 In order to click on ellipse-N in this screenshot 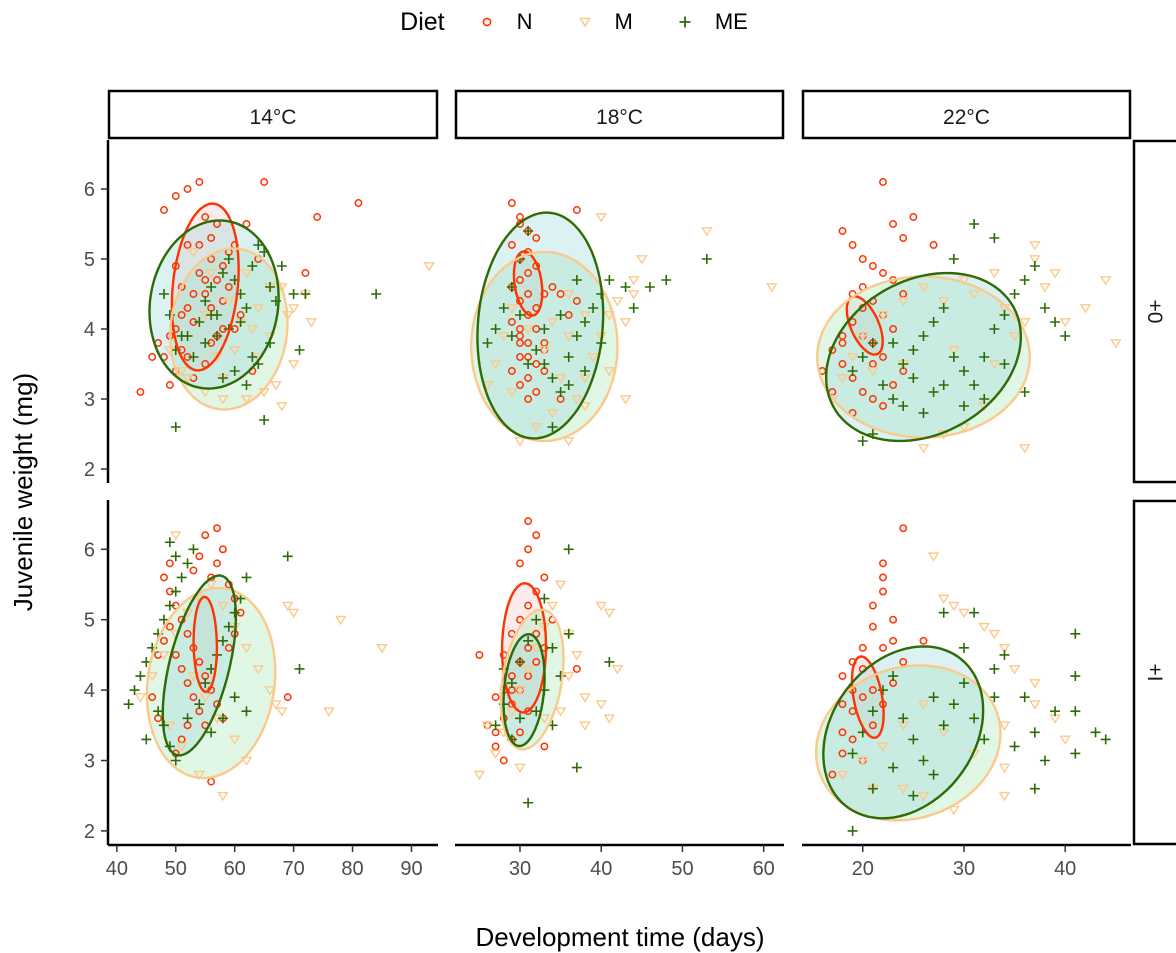, I will do `click(205, 644)`.